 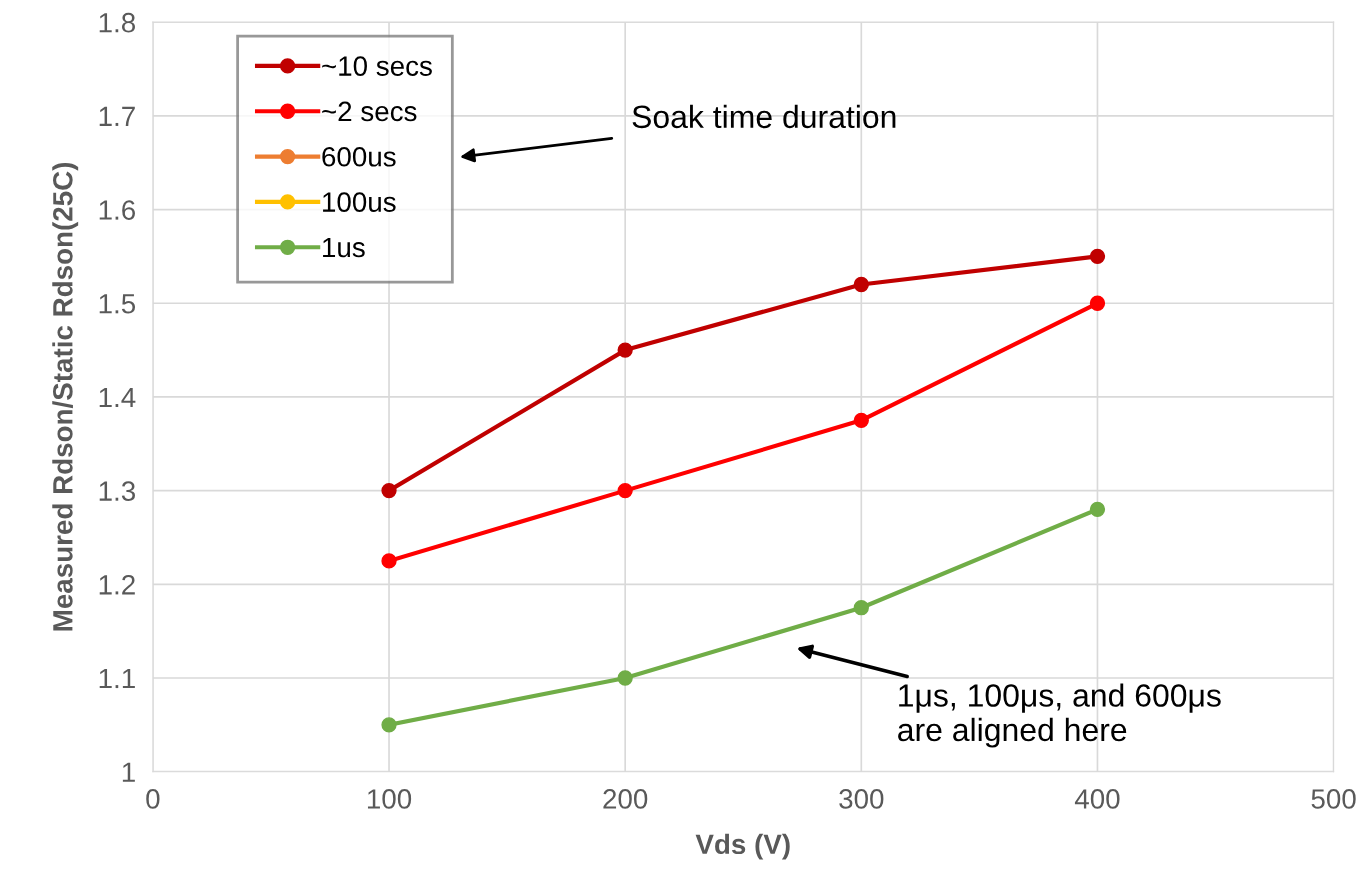 What do you see at coordinates (117, 397) in the screenshot?
I see `y-tick-label: 1.4` at bounding box center [117, 397].